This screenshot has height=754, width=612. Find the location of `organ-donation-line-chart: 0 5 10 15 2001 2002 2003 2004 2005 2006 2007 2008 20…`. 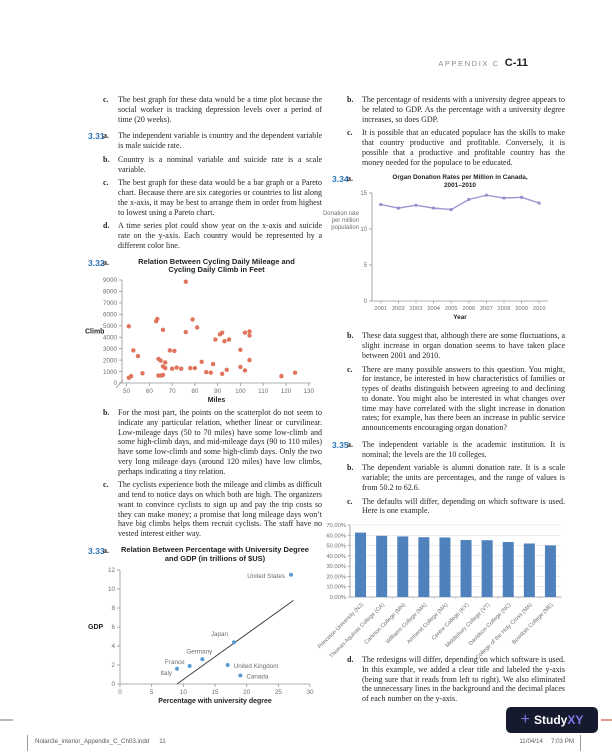

organ-donation-line-chart: 0 5 10 15 2001 2002 2003 2004 2005 2006 2007 2008 20… is located at coordinates (435, 256).